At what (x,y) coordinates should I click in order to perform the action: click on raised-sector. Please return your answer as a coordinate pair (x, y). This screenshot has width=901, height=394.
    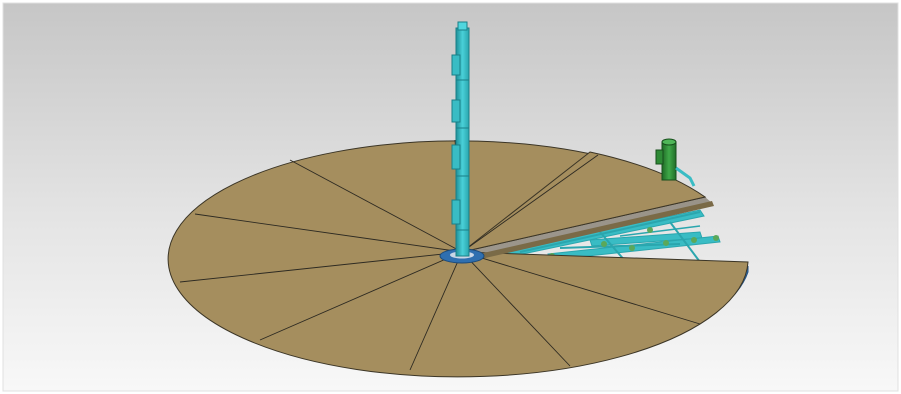
    Looking at the image, I should click on (584, 202).